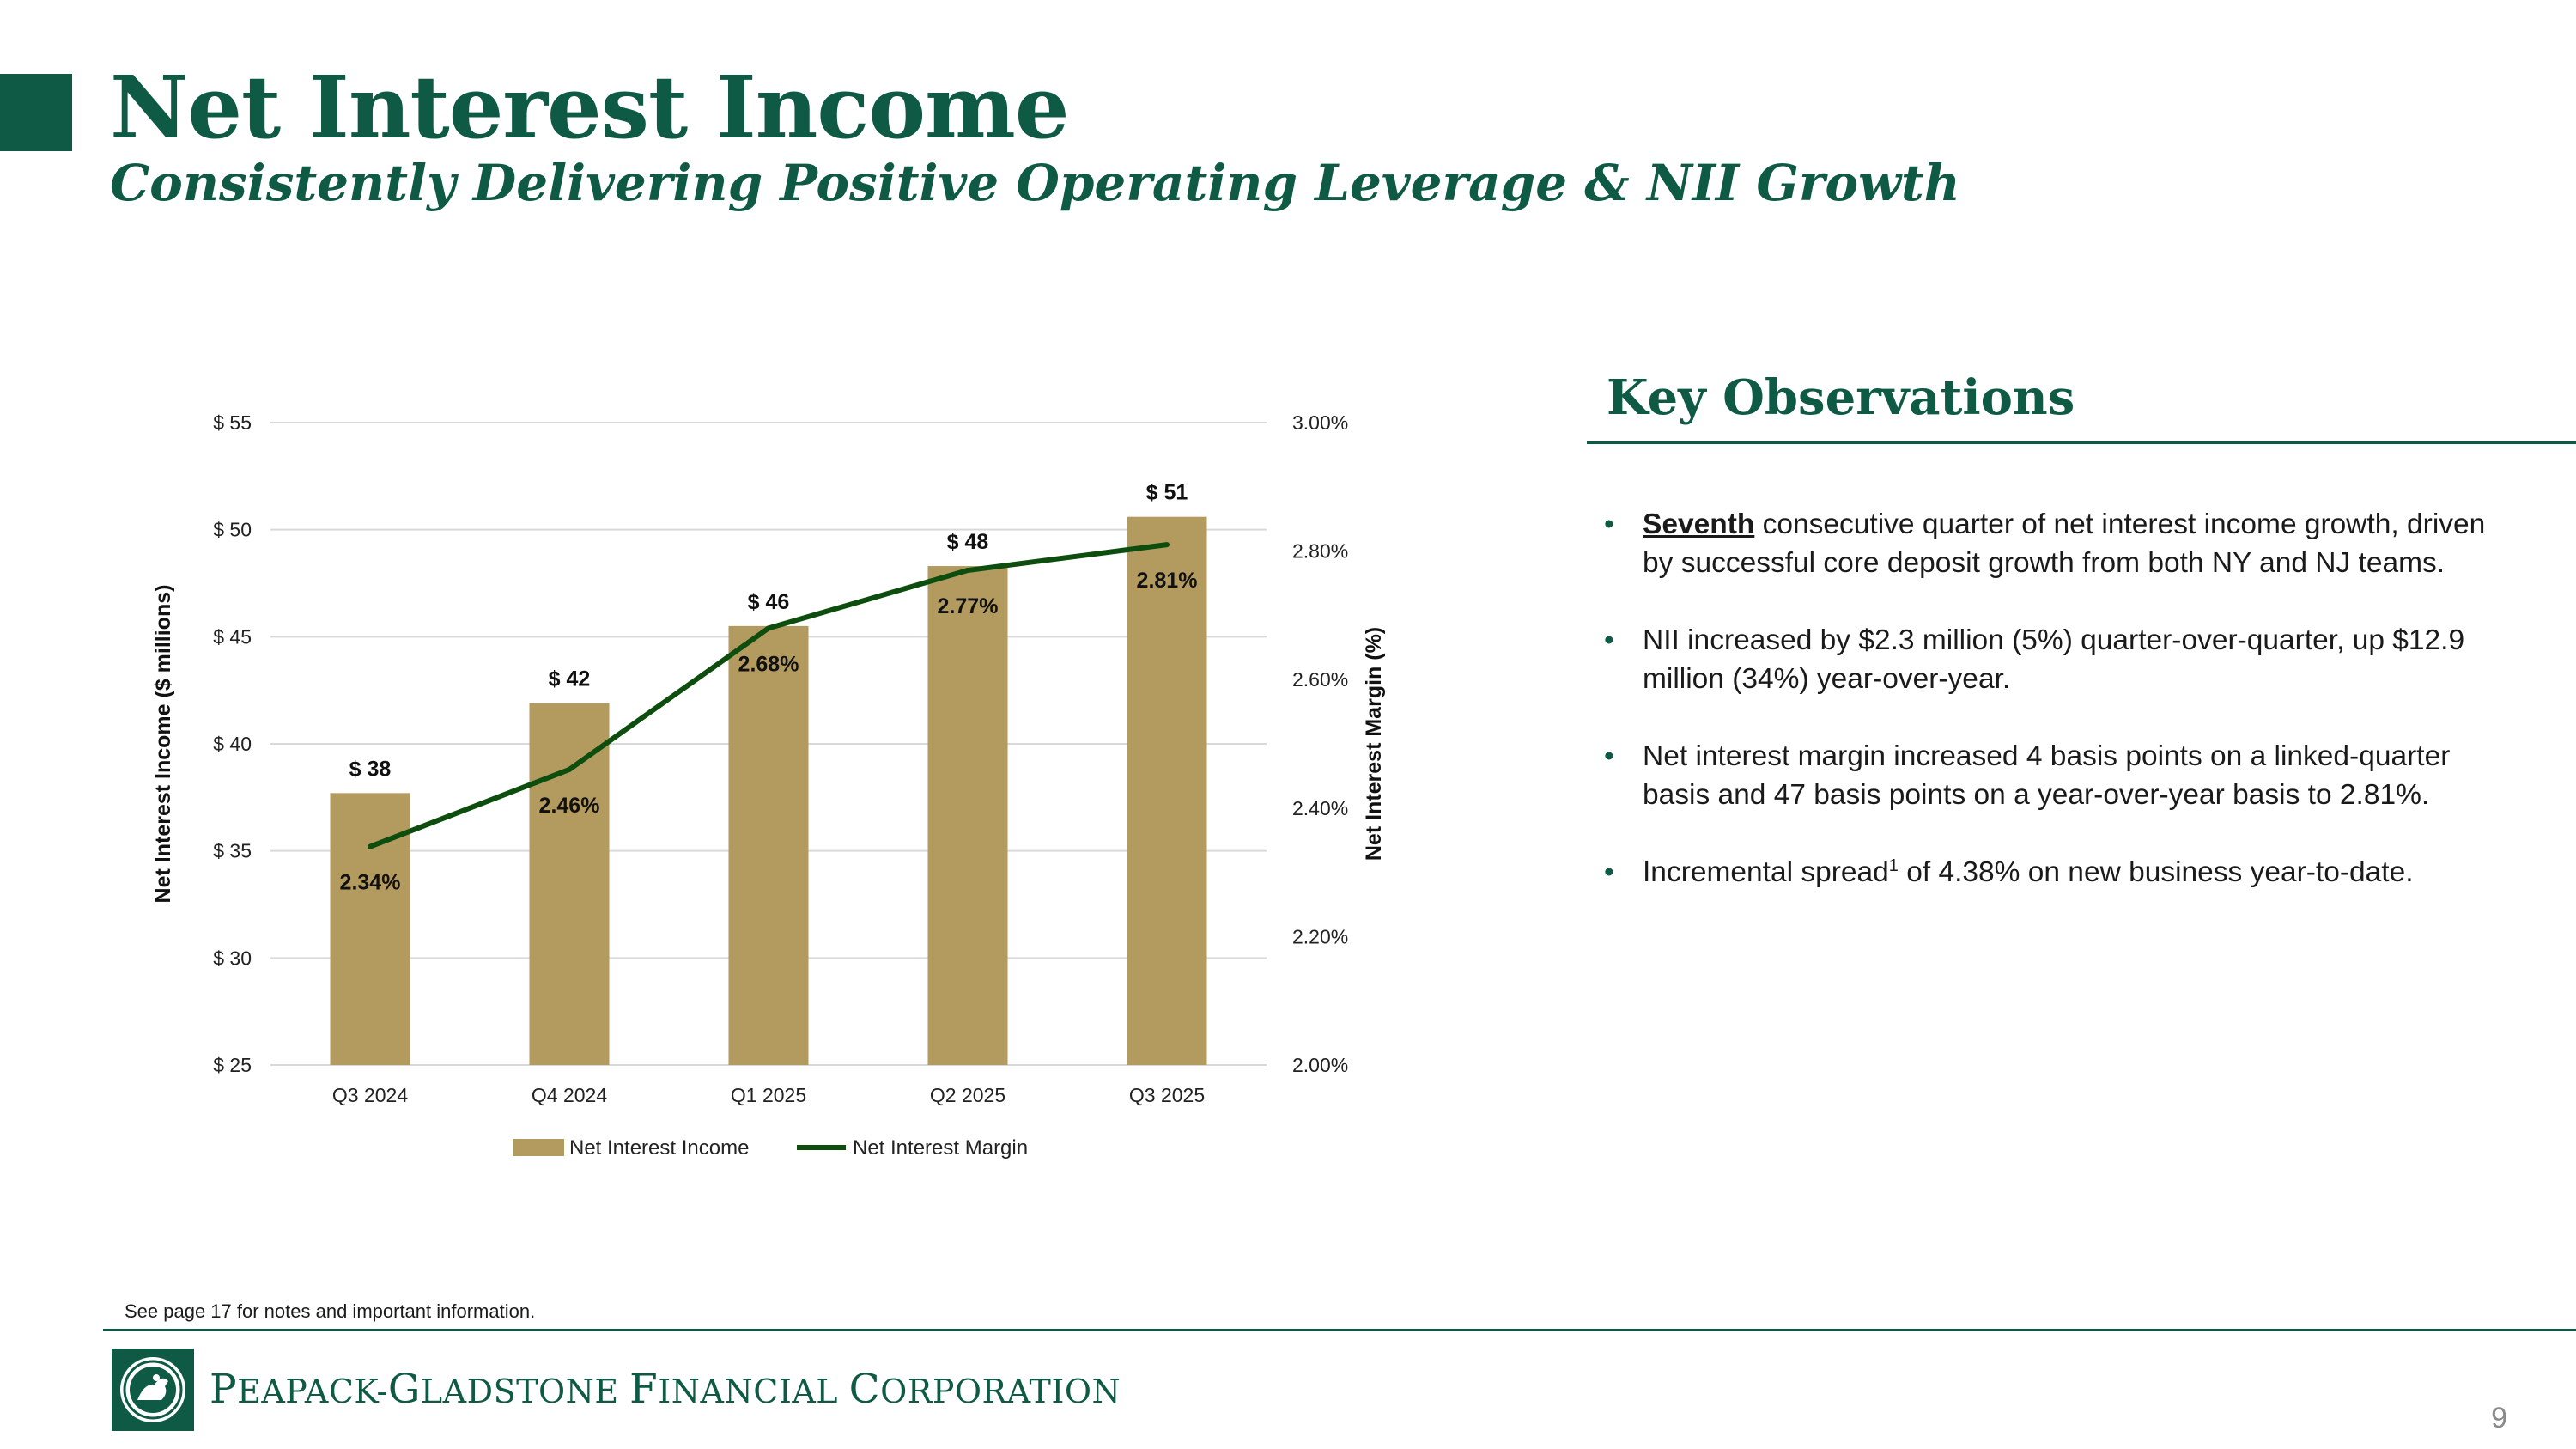 This screenshot has width=2576, height=1449. Describe the element at coordinates (569, 806) in the screenshot. I see `line-value-label: 2.46%` at that location.